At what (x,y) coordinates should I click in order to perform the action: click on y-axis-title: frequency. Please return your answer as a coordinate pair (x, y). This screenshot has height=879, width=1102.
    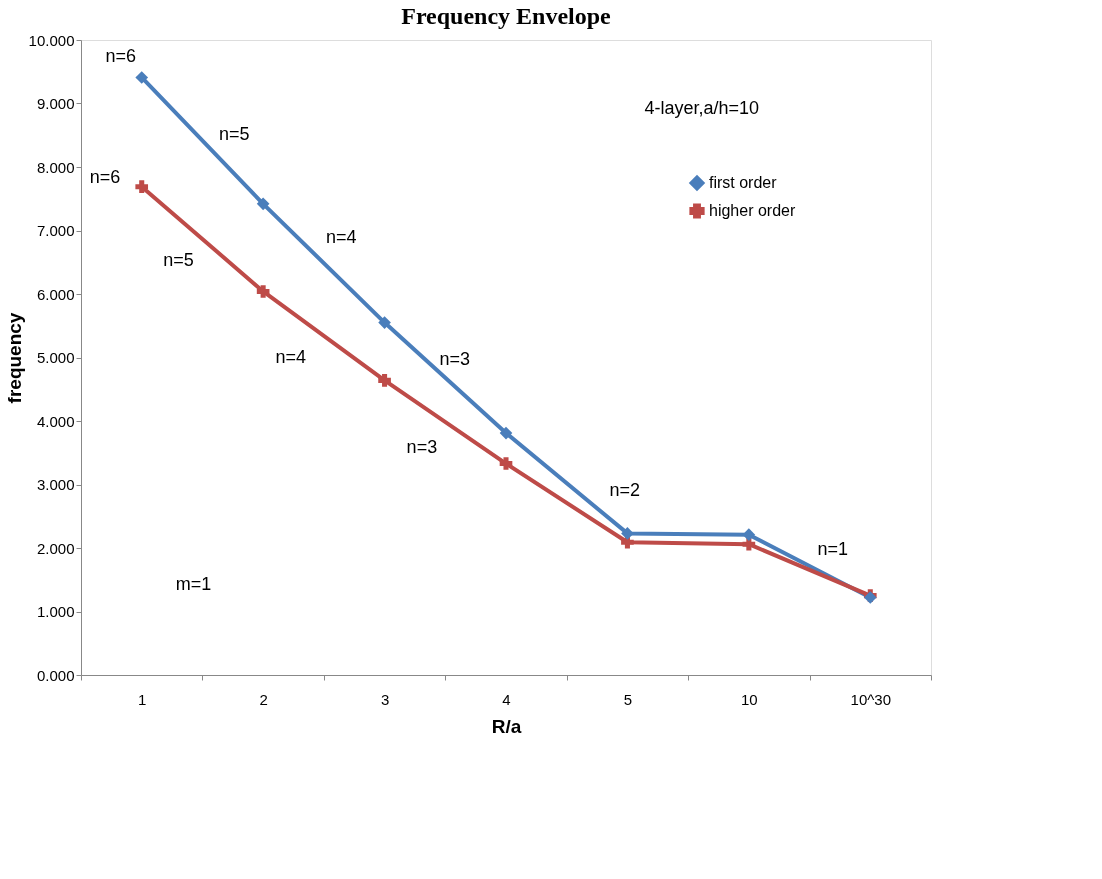
    Looking at the image, I should click on (14, 358).